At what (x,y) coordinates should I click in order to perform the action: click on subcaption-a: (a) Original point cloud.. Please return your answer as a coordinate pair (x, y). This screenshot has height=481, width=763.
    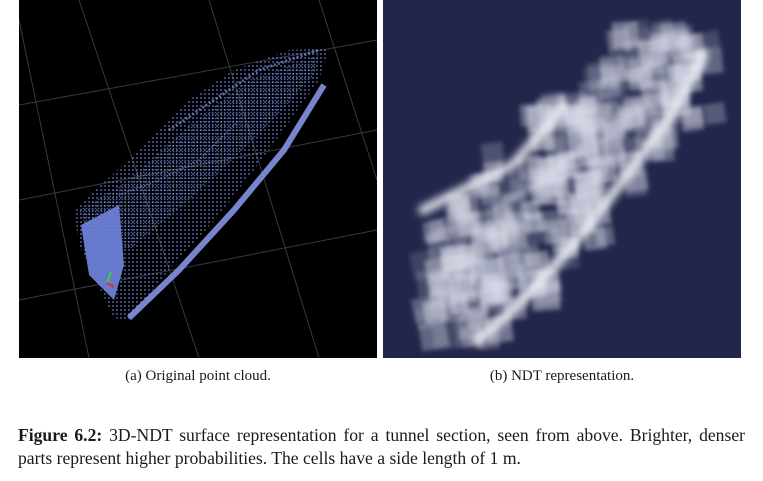
    Looking at the image, I should click on (198, 376).